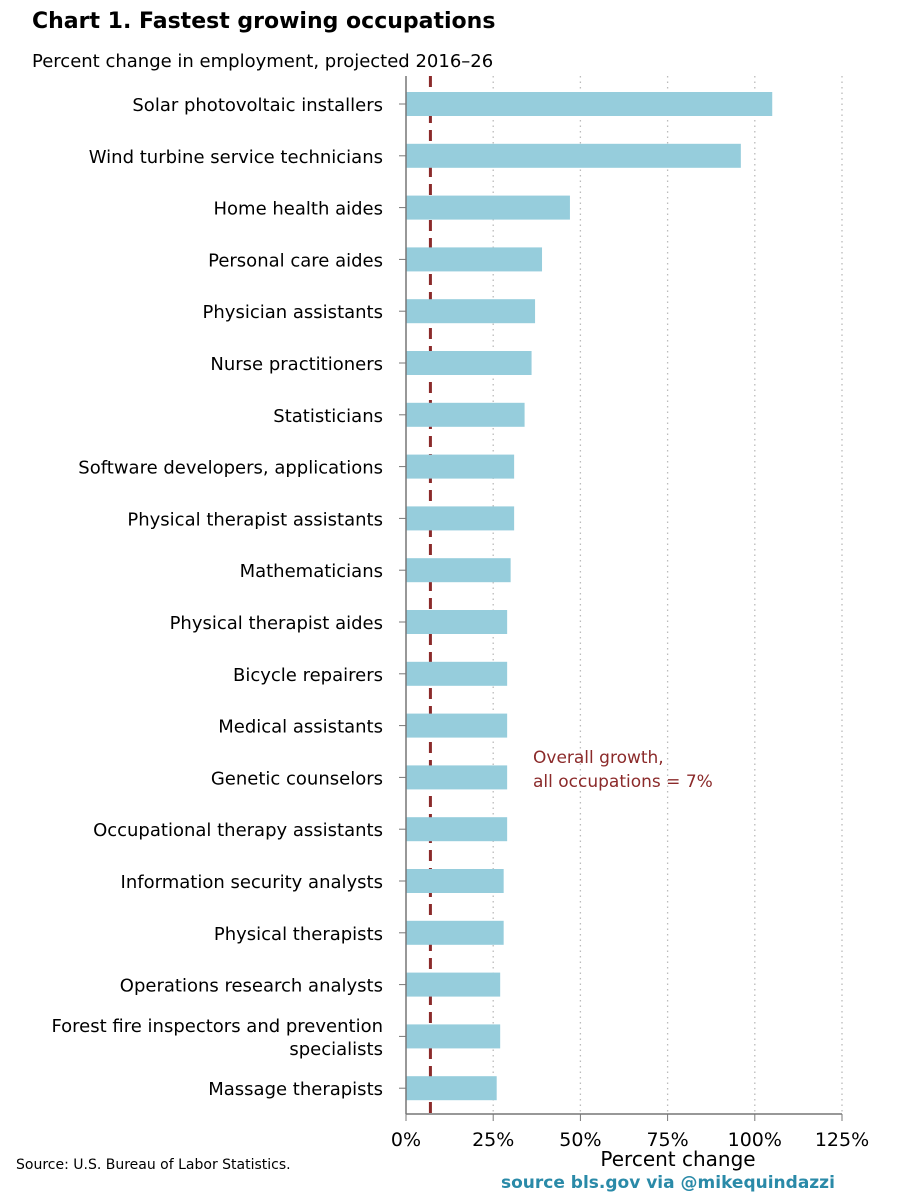 The height and width of the screenshot is (1200, 904). I want to click on category-label: Information security analysts, so click(252, 882).